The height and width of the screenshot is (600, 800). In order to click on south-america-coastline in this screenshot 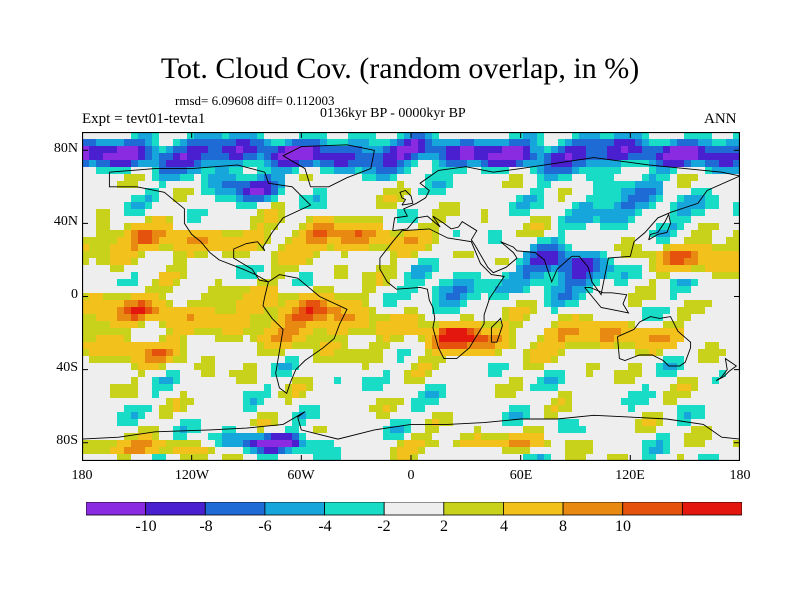, I will do `click(305, 334)`.